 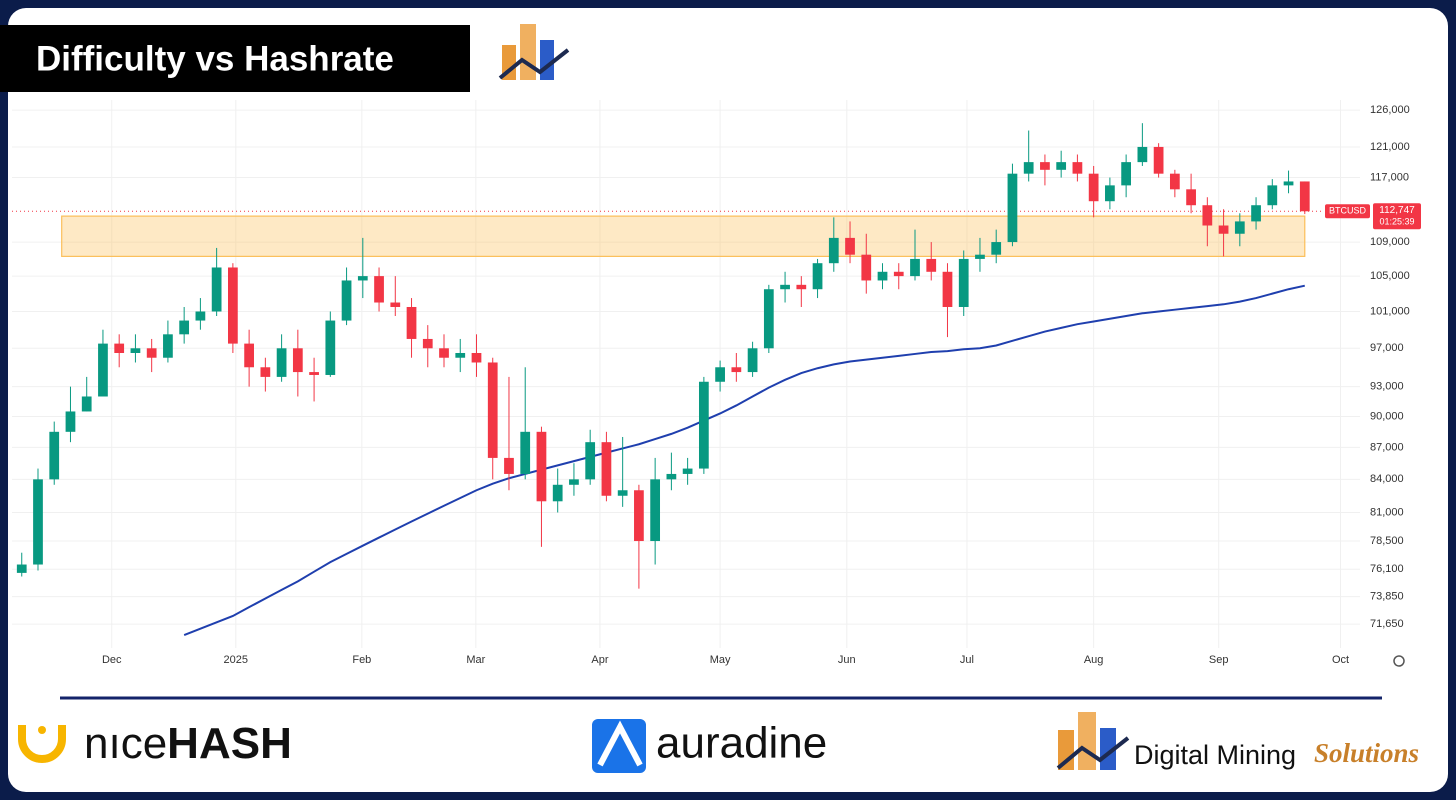 I want to click on brand: nıce, so click(x=125, y=743).